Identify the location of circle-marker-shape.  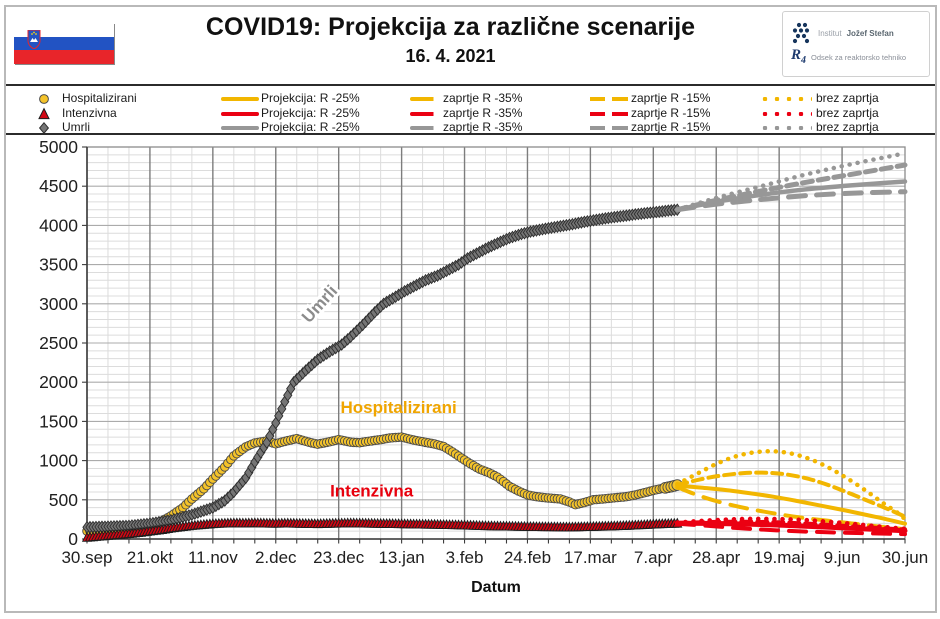
(44, 99).